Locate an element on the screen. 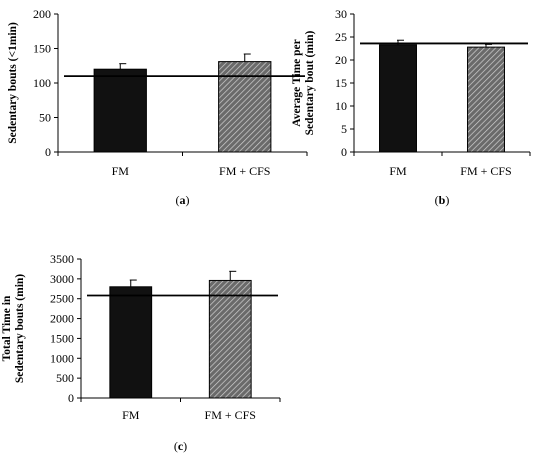  y-tick-label: 50 is located at coordinates (45, 118).